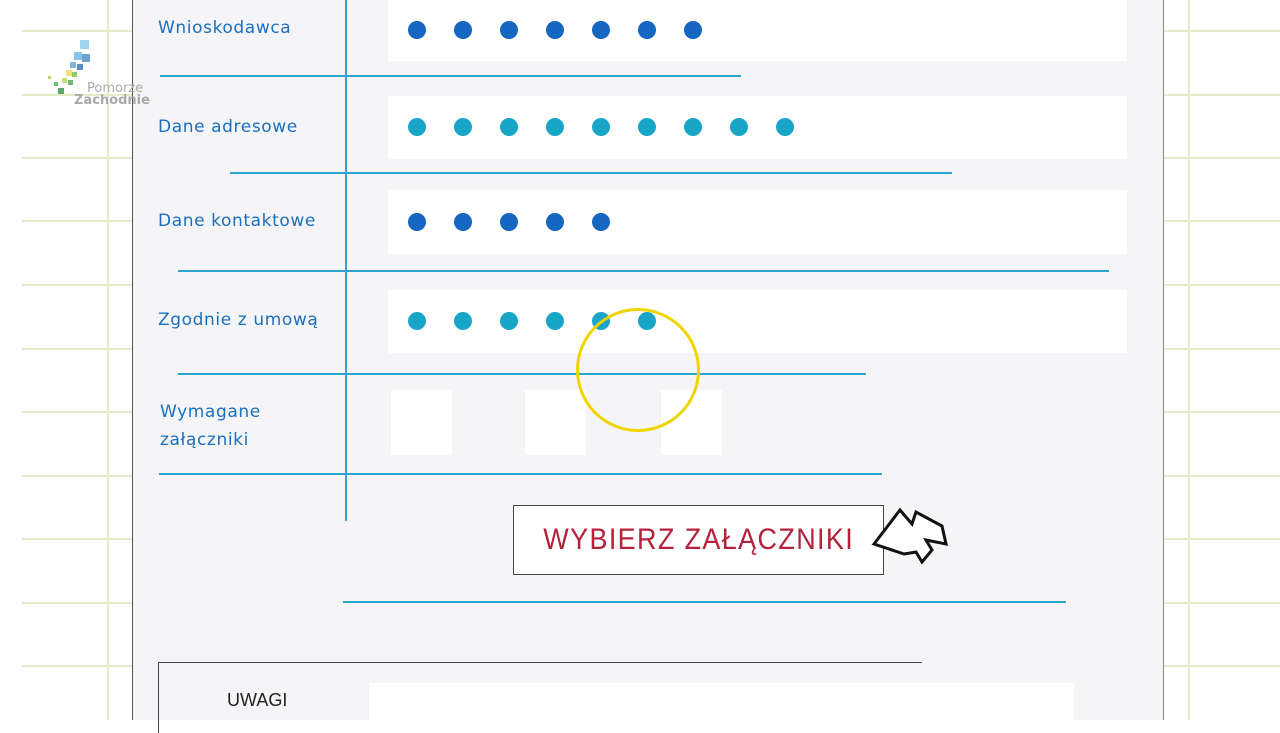  Describe the element at coordinates (237, 221) in the screenshot. I see `field-label: Dane kontaktowe` at that location.